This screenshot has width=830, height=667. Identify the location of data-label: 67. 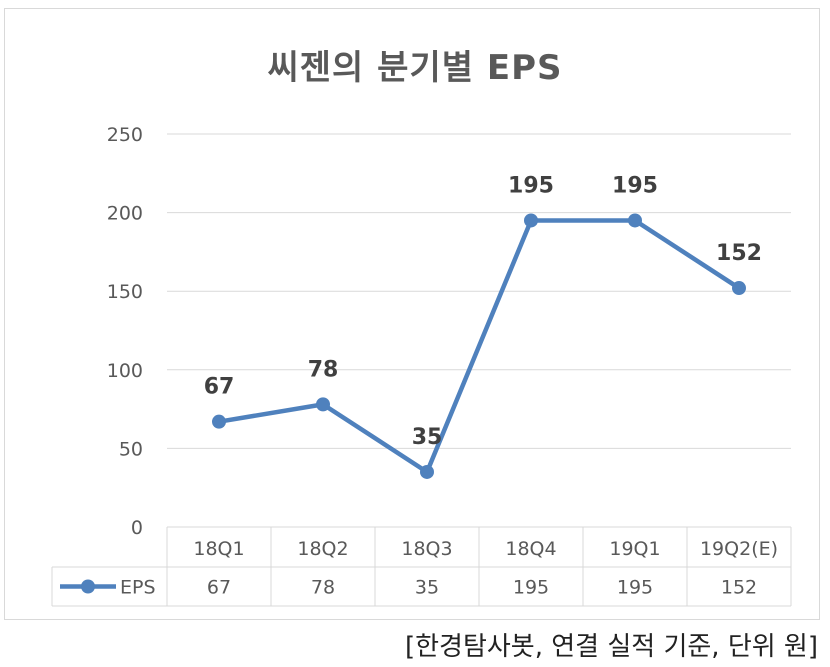
(219, 387).